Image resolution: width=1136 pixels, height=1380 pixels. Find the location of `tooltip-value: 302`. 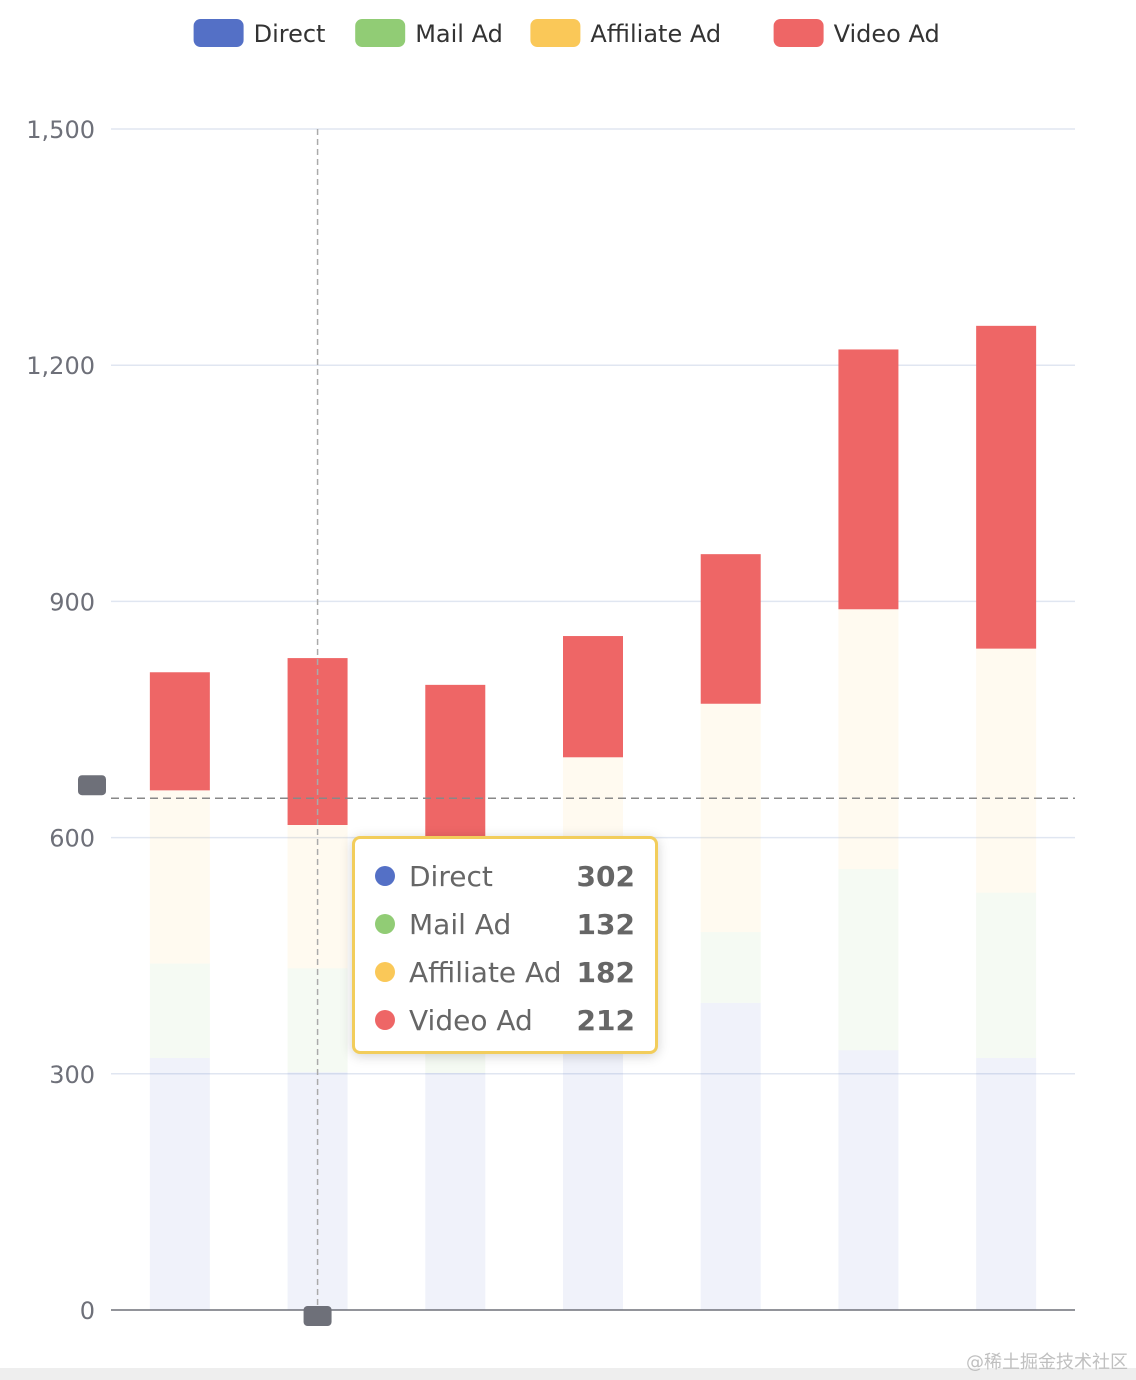

tooltip-value: 302 is located at coordinates (605, 876).